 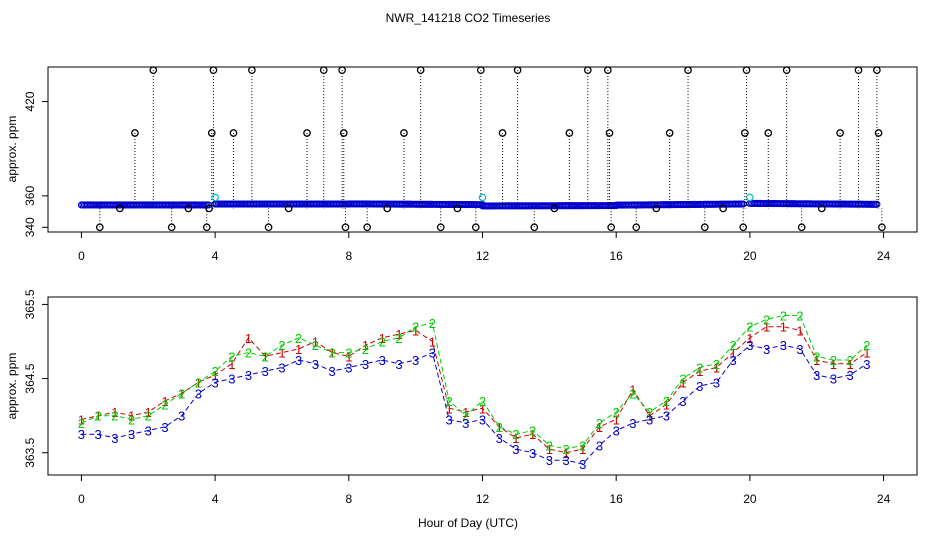 What do you see at coordinates (215, 197) in the screenshot?
I see `top-cyan-point` at bounding box center [215, 197].